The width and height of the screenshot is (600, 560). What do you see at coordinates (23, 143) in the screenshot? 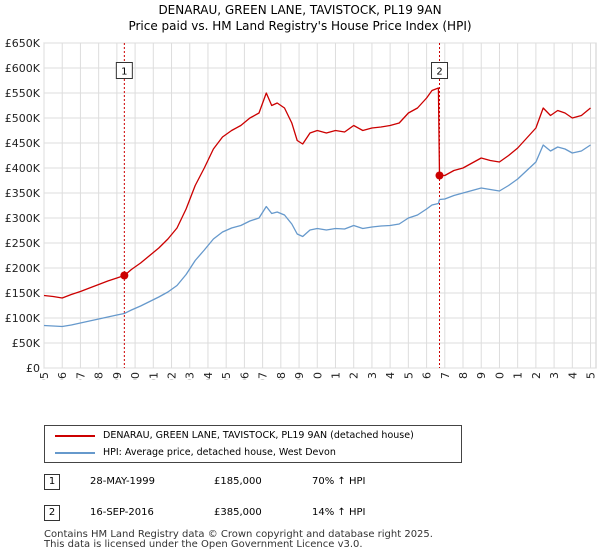
I see `y-tick-label: £450K` at bounding box center [23, 143].